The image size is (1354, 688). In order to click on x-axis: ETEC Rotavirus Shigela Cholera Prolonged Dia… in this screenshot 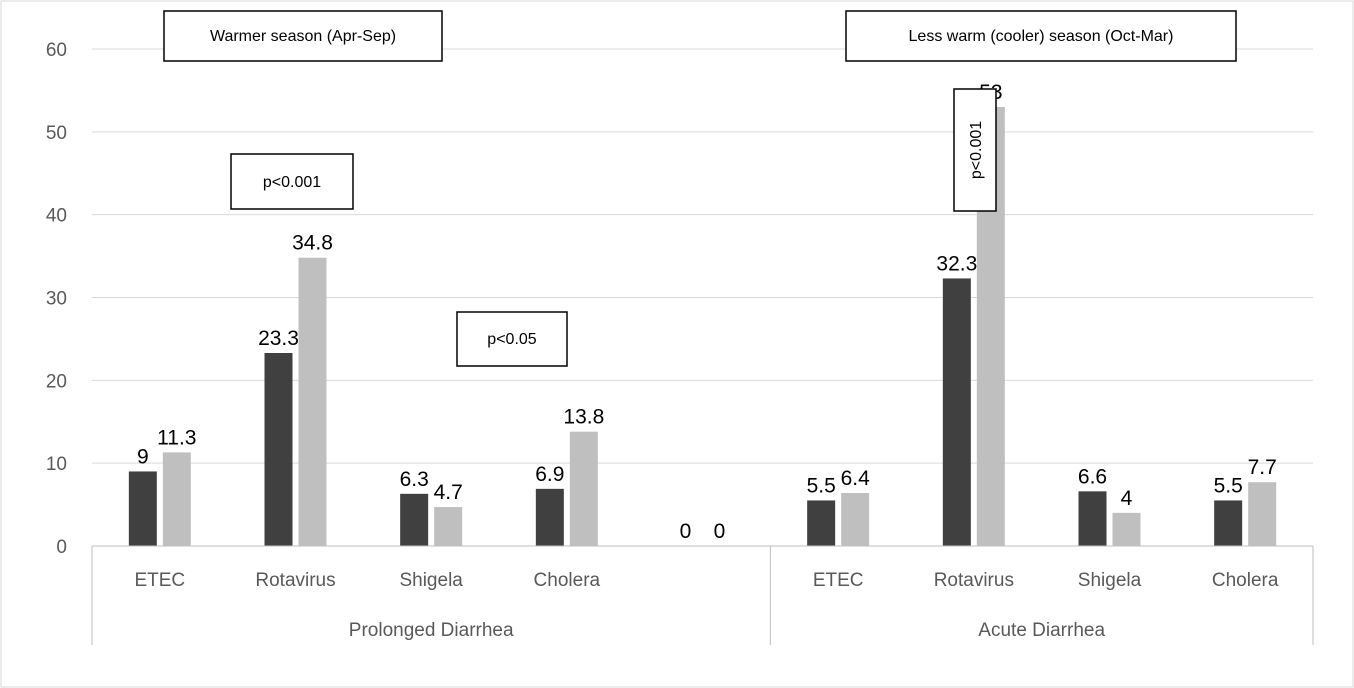, I will do `click(702, 595)`.